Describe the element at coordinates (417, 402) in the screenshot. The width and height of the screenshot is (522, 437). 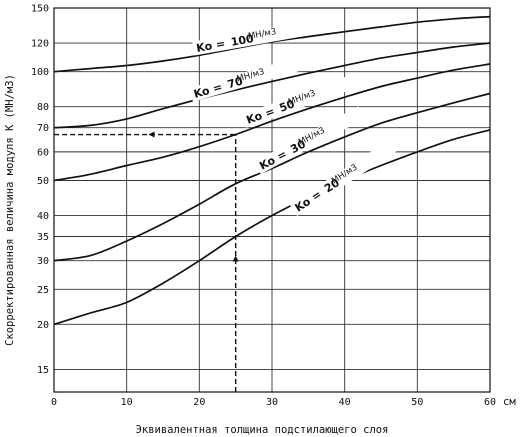
I see `x-tick-label: 50` at that location.